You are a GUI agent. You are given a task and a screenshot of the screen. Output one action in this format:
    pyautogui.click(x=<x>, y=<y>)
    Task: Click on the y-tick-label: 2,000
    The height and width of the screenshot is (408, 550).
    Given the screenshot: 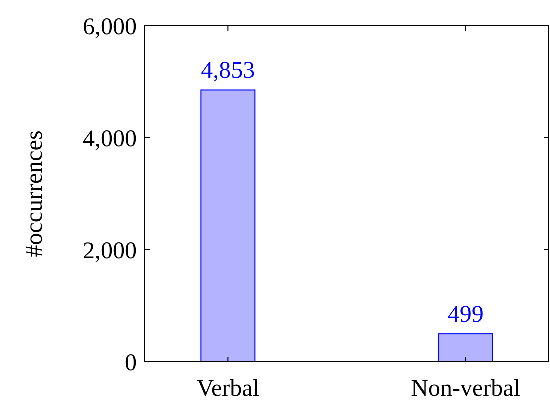 What is the action you would take?
    pyautogui.click(x=110, y=251)
    